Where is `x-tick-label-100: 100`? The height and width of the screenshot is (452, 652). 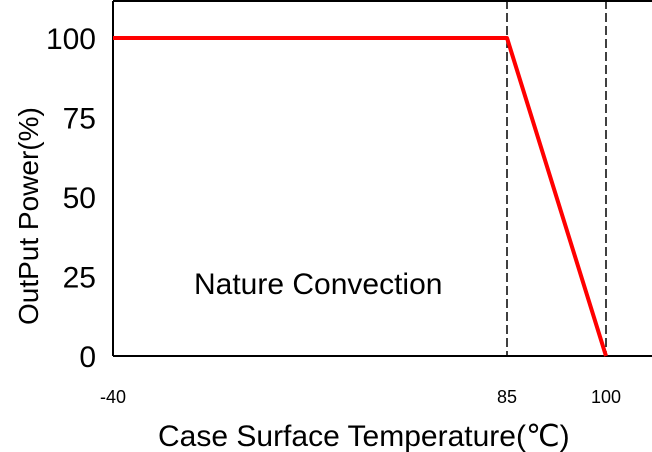
x-tick-label-100: 100 is located at coordinates (606, 397).